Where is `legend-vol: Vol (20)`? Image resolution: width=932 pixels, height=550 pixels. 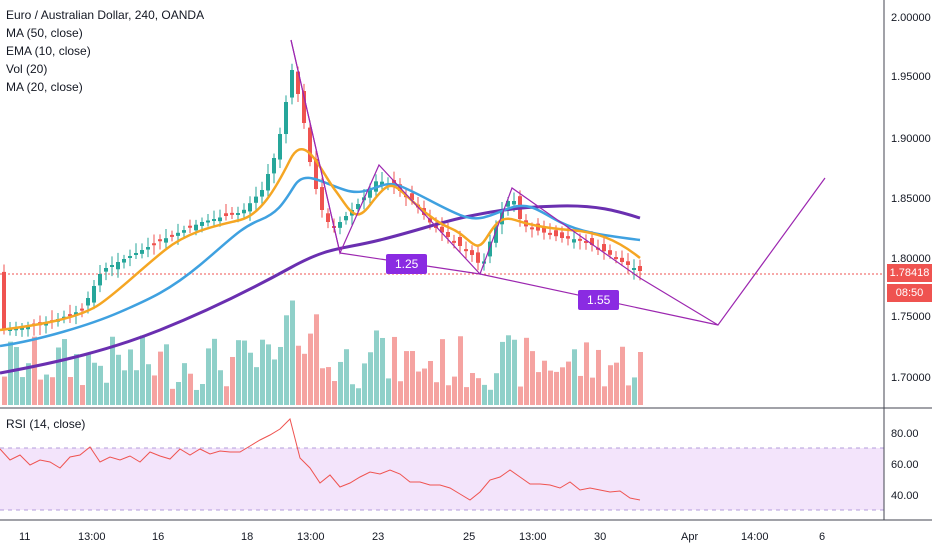
legend-vol: Vol (20) is located at coordinates (27, 69).